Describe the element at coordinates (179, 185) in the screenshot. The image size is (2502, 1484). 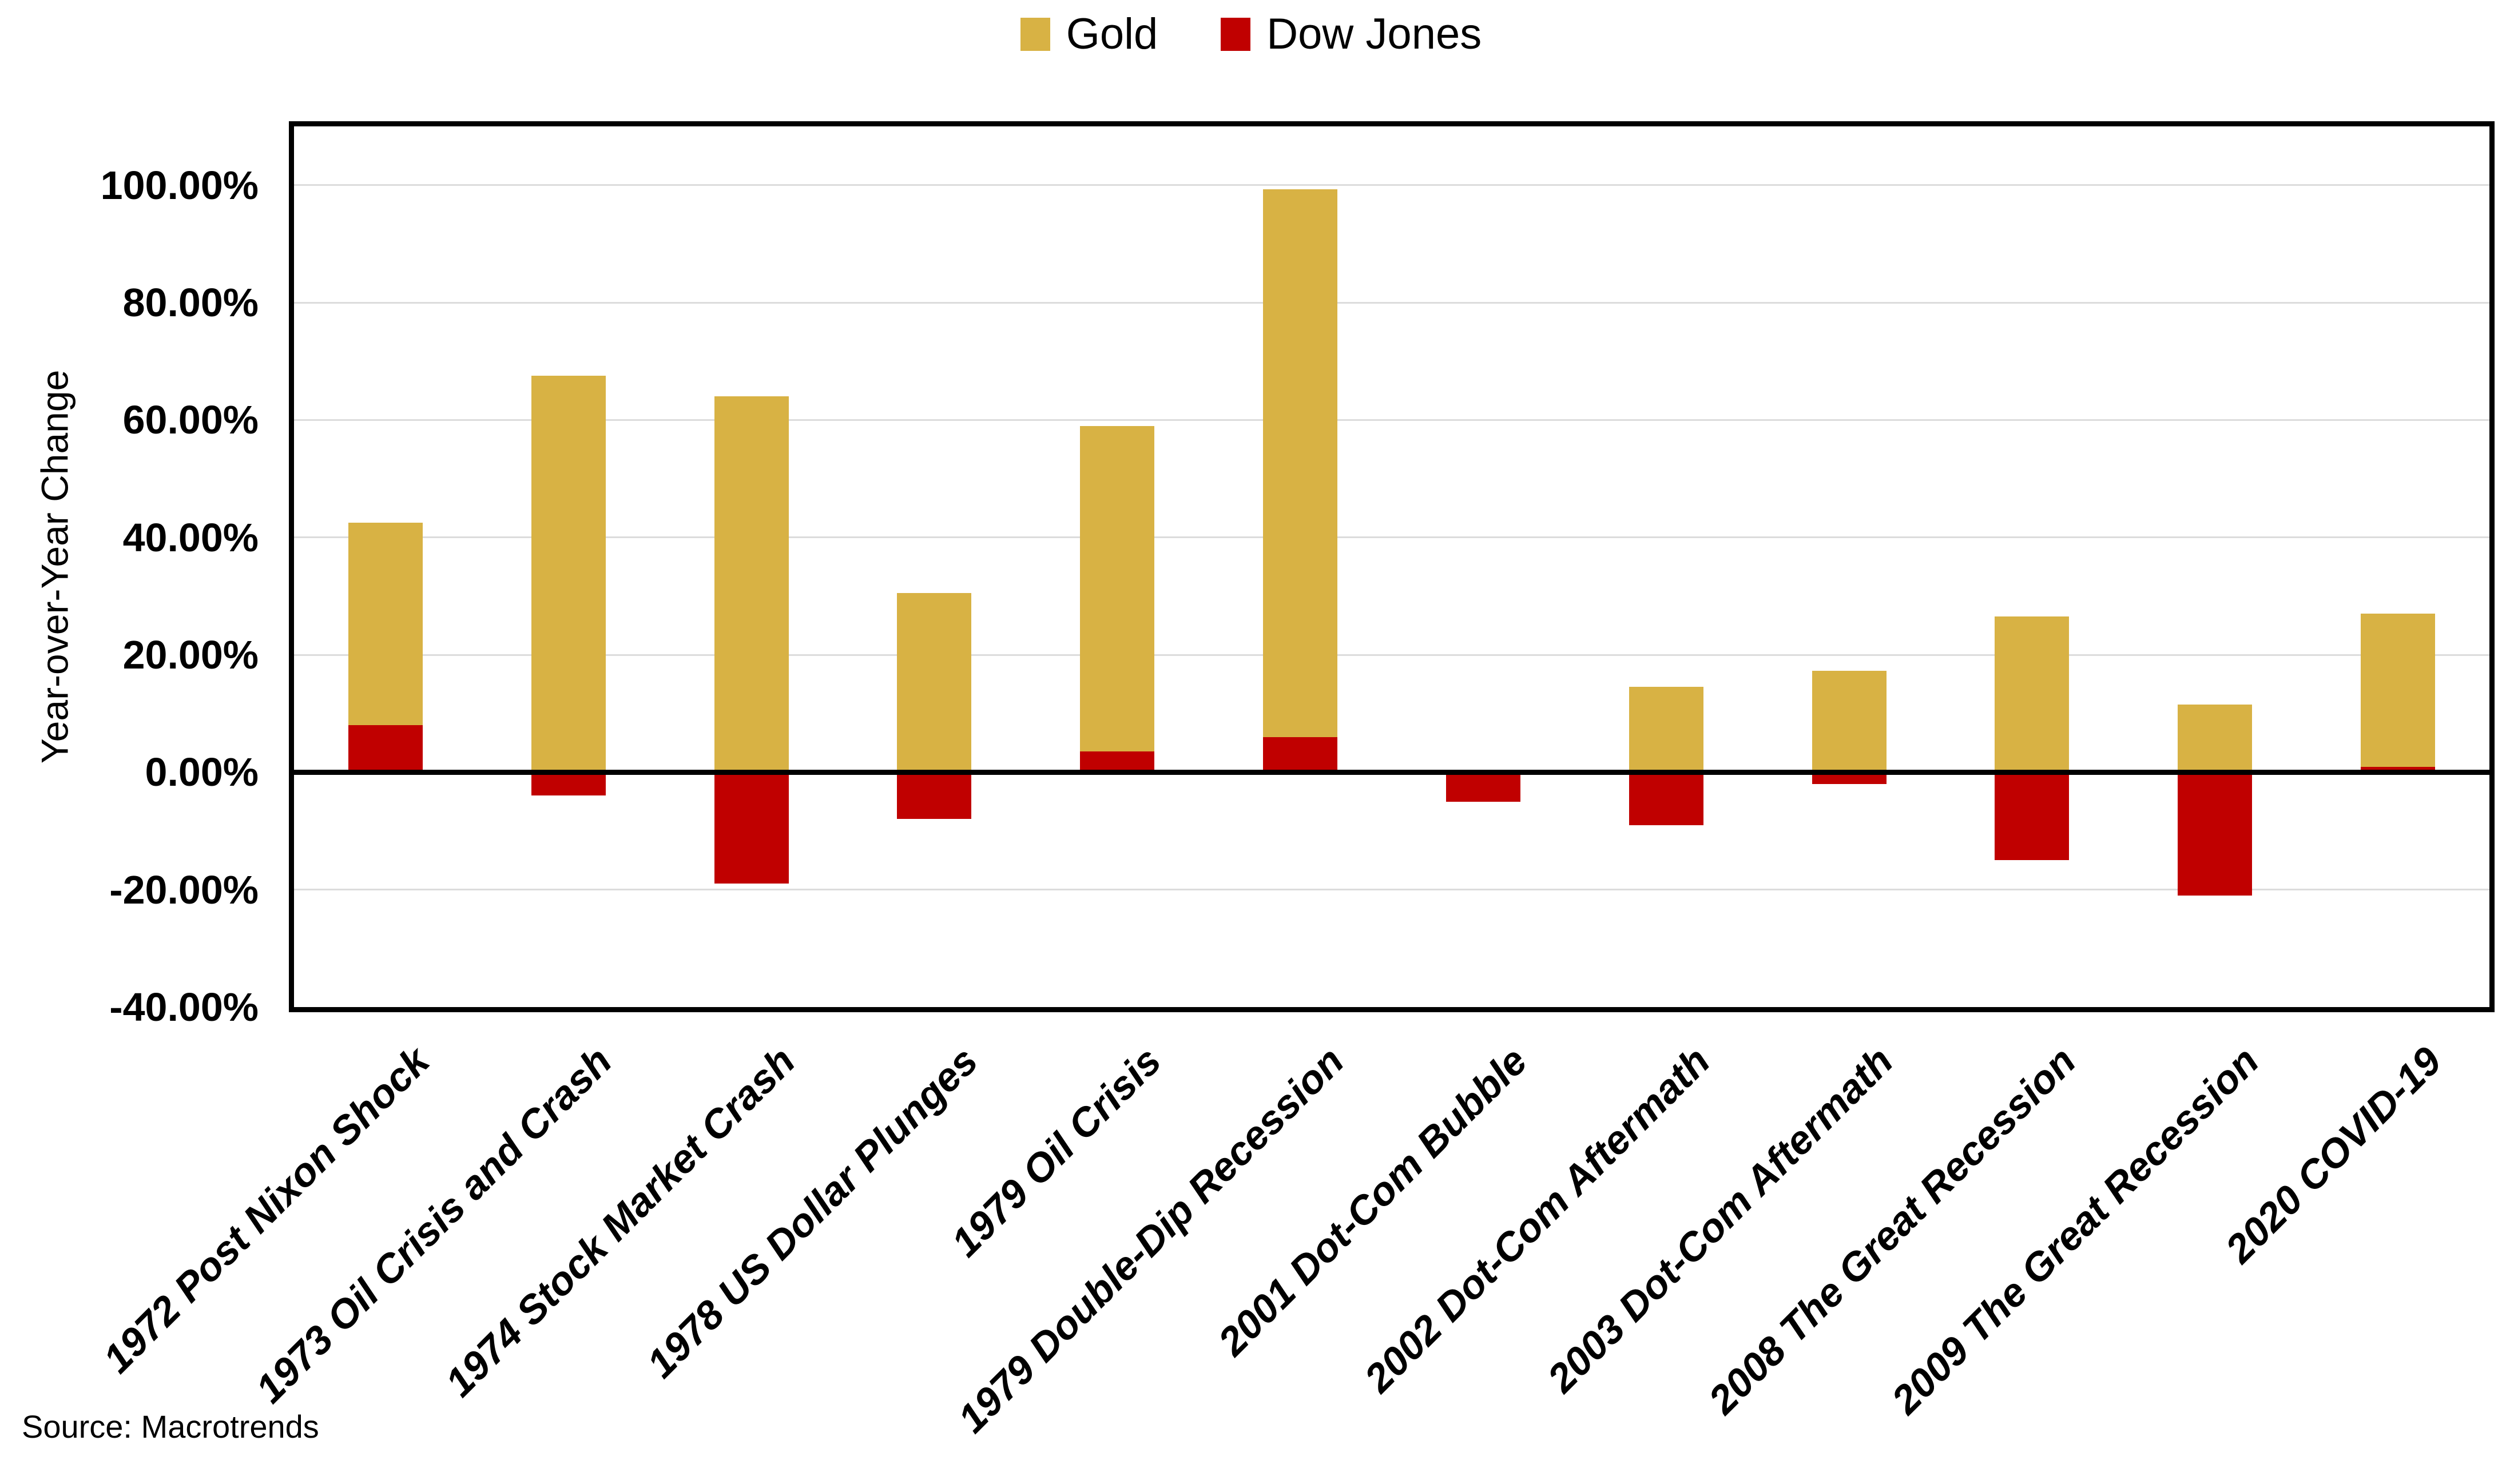
I see `y-axis-tick-label: 100.00%` at that location.